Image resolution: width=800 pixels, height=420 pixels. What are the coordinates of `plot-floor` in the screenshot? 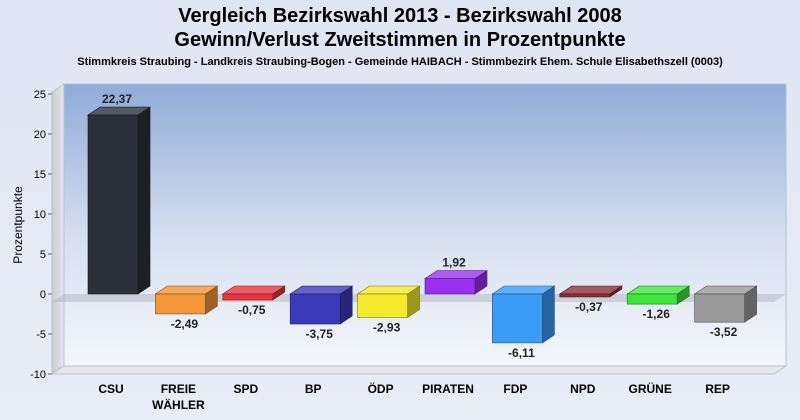 It's located at (419, 370).